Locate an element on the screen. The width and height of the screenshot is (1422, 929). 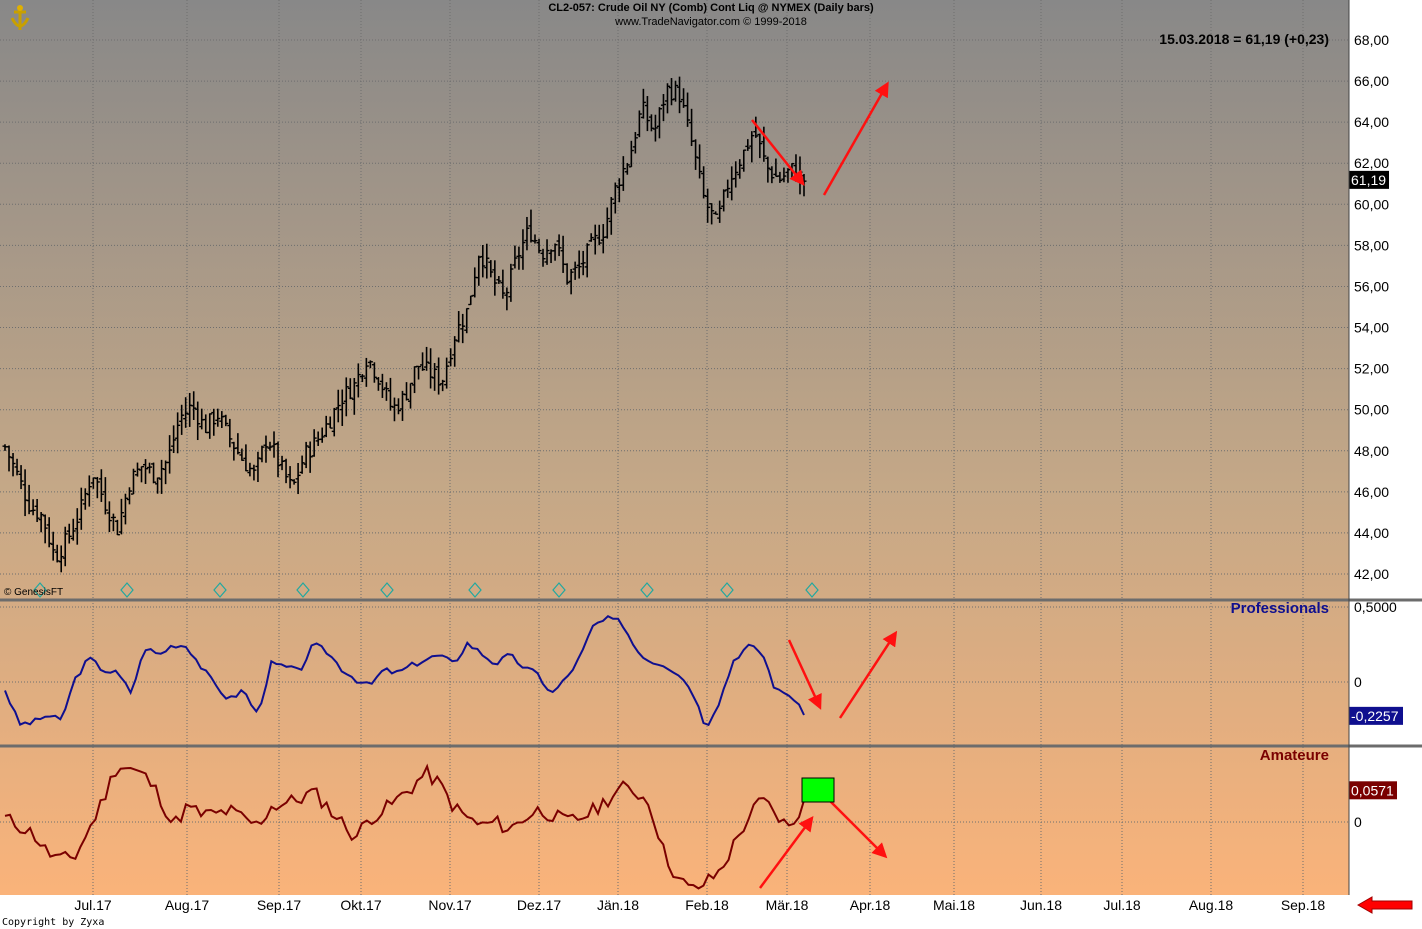
price-tick-label: 58,00 is located at coordinates (1371, 245).